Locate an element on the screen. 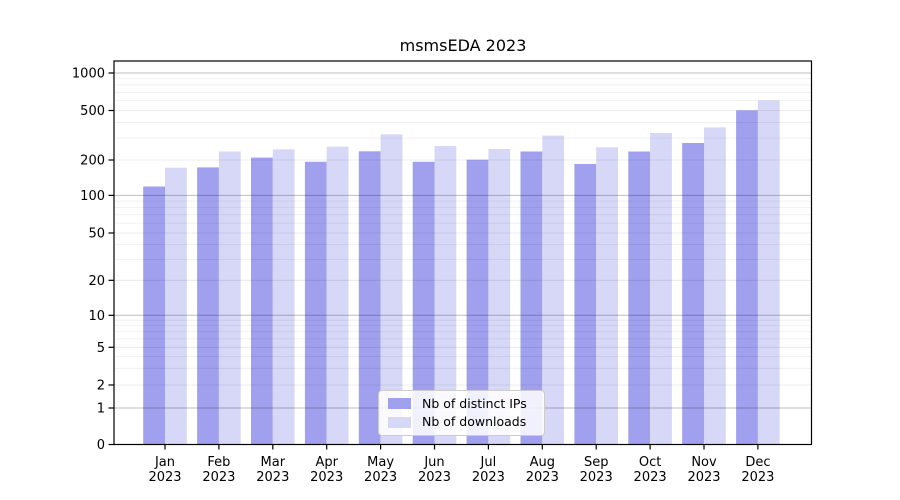  legend: Nb of distinct IPs Nb of downloads is located at coordinates (461, 413).